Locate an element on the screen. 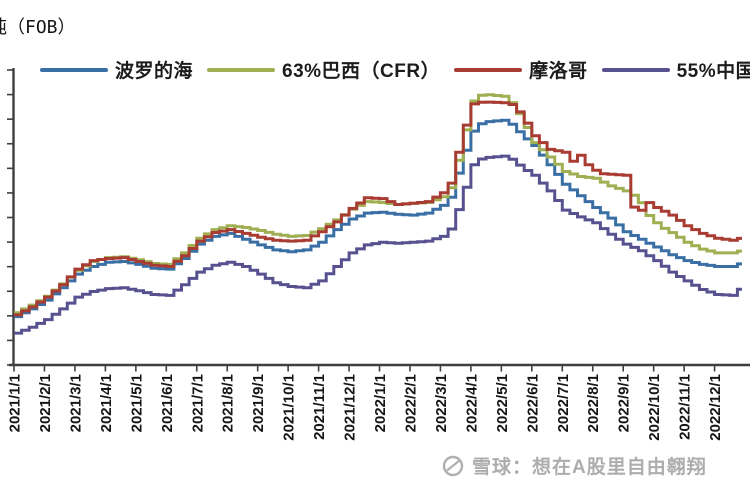 This screenshot has width=750, height=500. legend-item-china: 55%中国 is located at coordinates (675, 69).